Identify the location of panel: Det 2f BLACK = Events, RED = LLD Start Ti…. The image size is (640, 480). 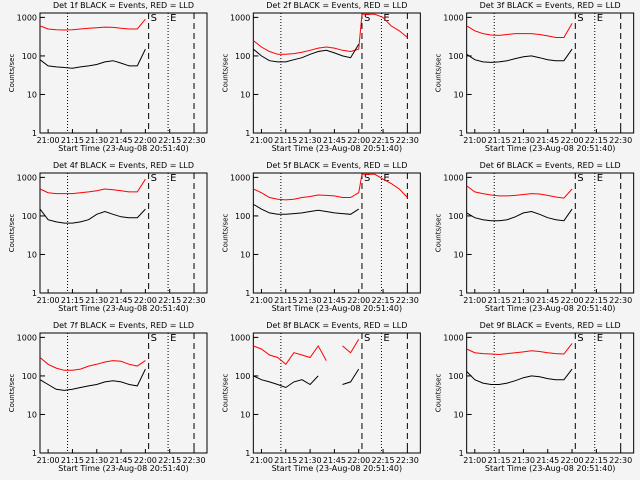
(321, 77).